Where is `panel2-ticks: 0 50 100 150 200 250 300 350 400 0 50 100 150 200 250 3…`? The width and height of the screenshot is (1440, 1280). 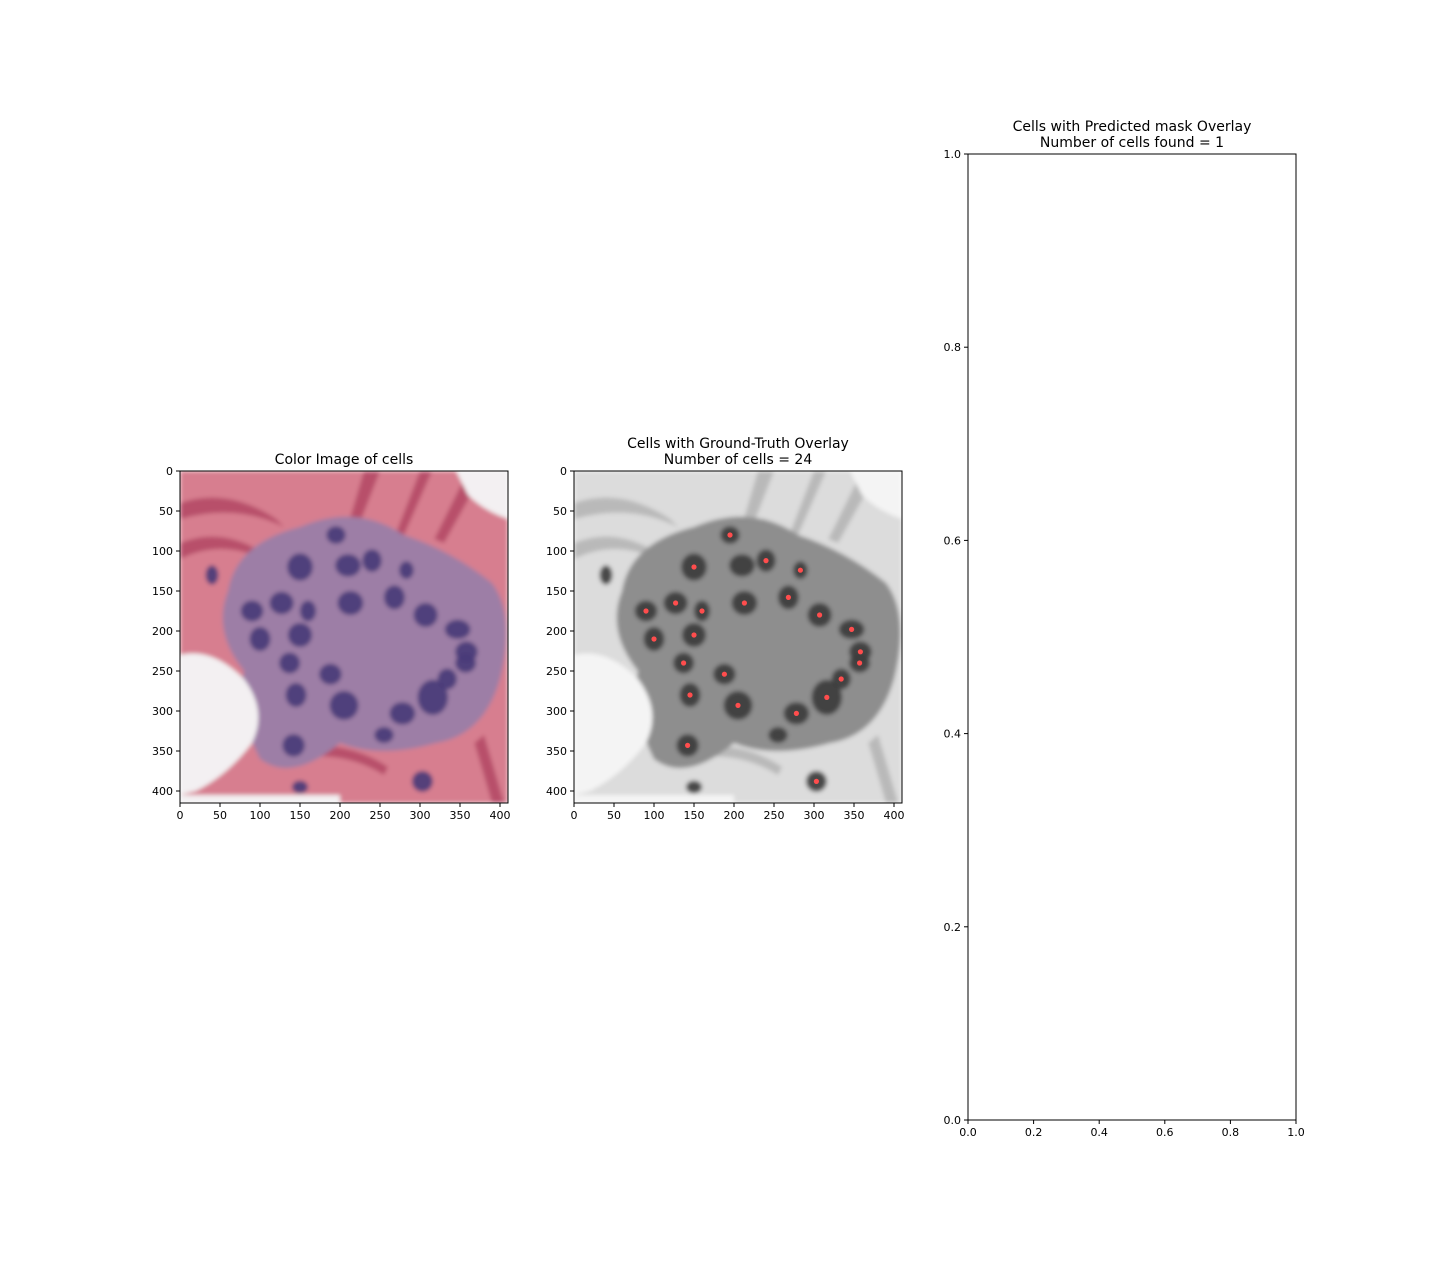
panel2-ticks: 0 50 100 150 200 250 300 350 400 0 50 100 150 200 250 3… is located at coordinates (725, 643).